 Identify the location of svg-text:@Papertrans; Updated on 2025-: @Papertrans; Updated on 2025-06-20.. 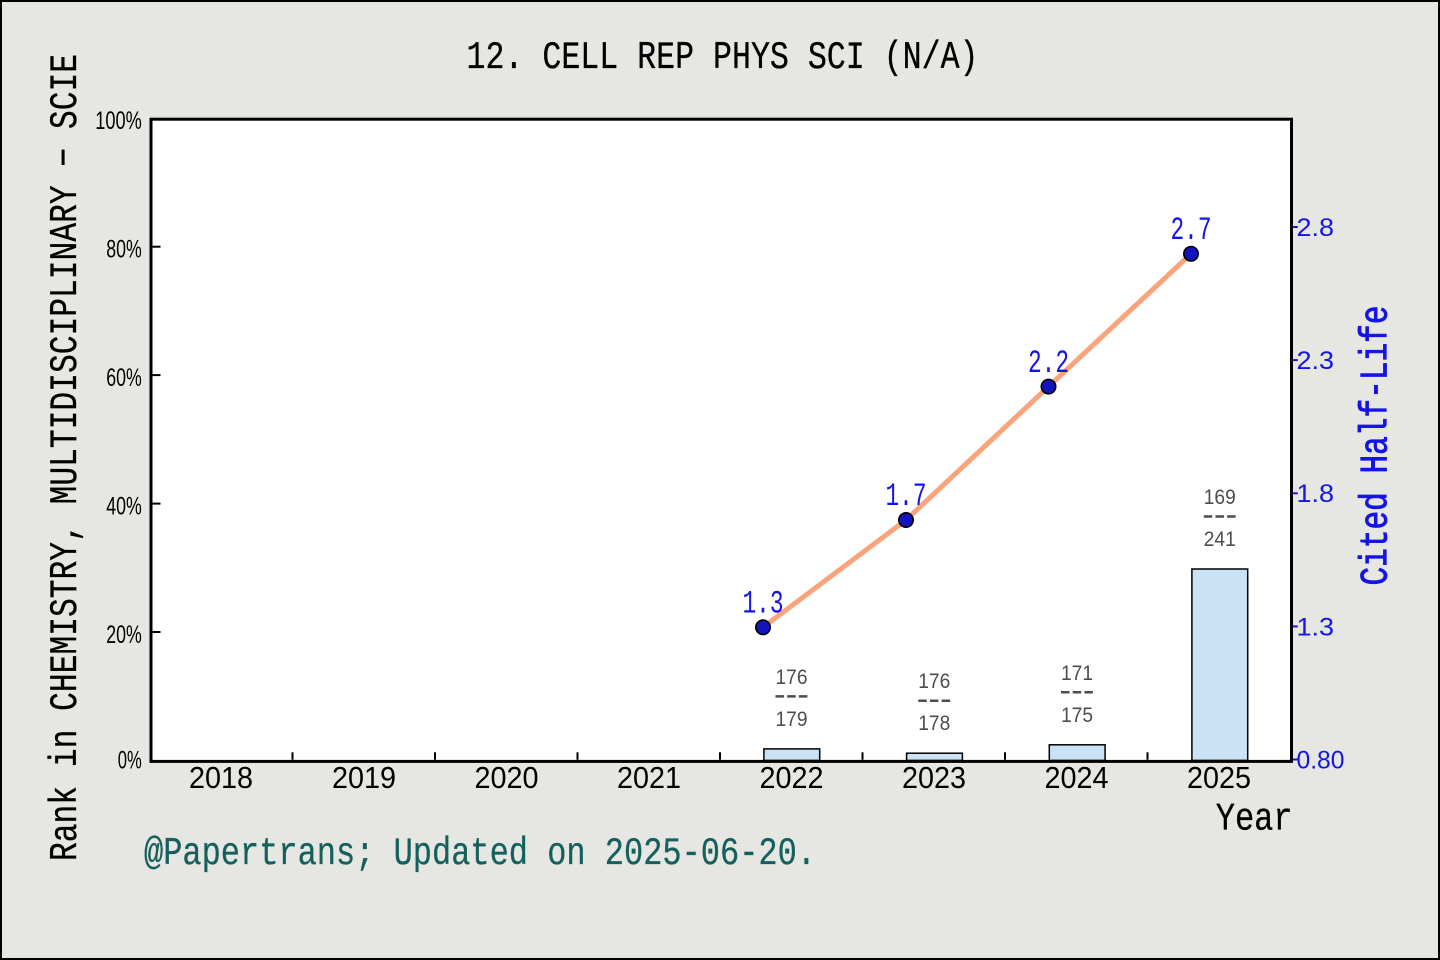
(480, 854).